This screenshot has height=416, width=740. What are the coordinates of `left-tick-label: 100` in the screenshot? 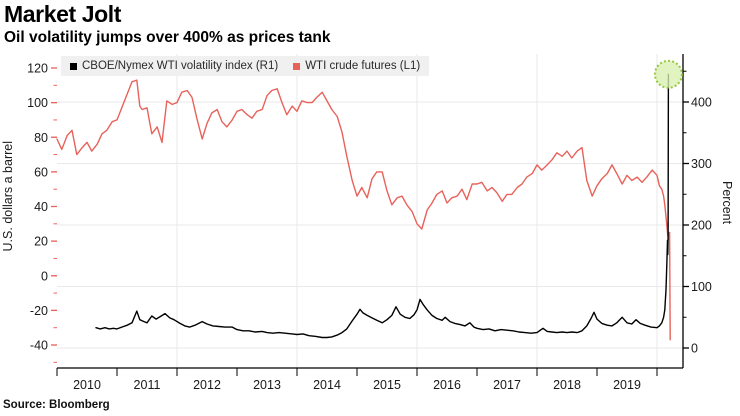 It's located at (37, 103).